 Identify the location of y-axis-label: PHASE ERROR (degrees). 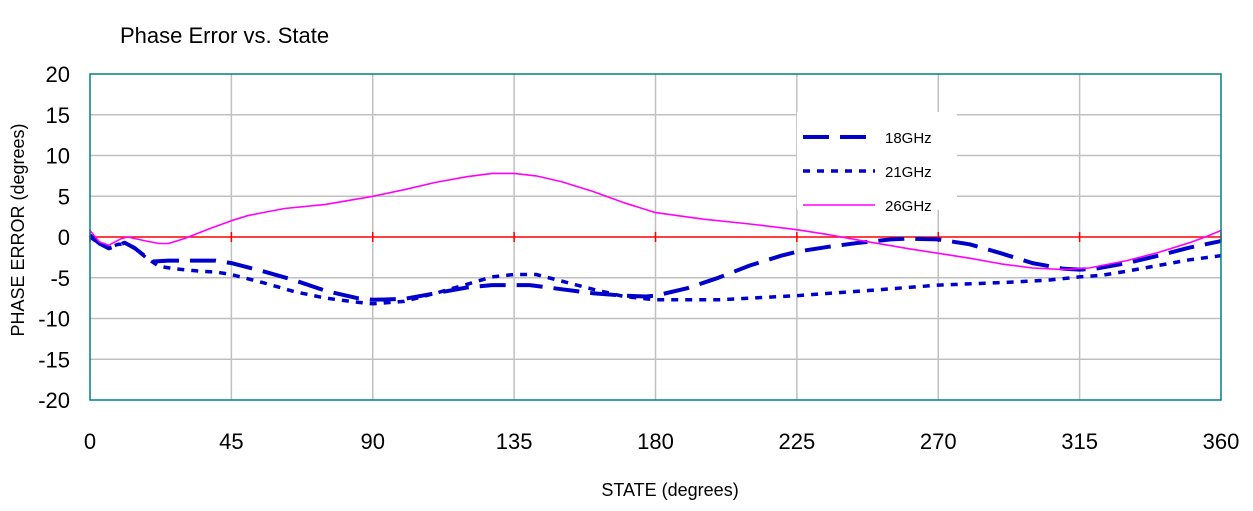
(18, 229).